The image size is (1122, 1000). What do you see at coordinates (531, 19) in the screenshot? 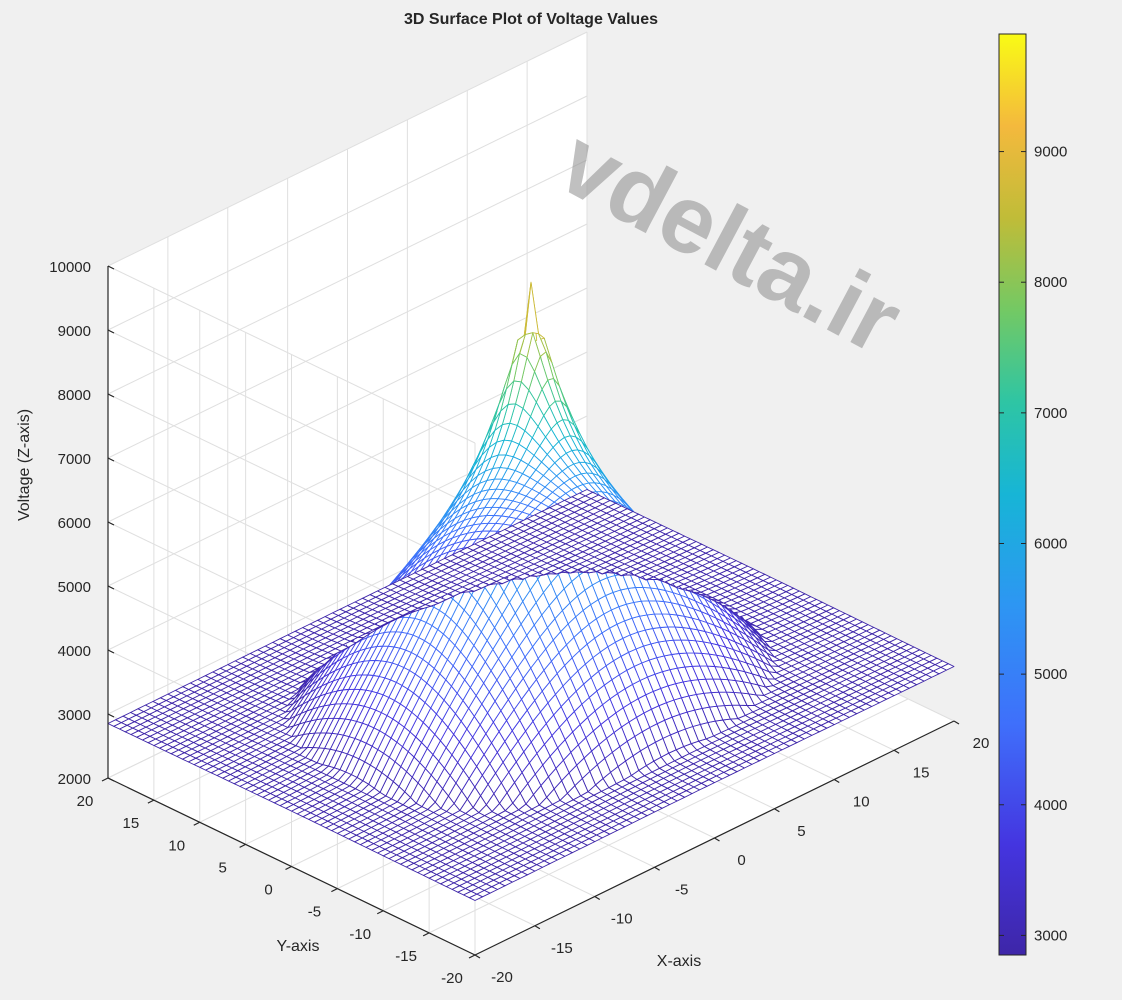
I see `chart-title: 3D Surface Plot of Voltage Values` at bounding box center [531, 19].